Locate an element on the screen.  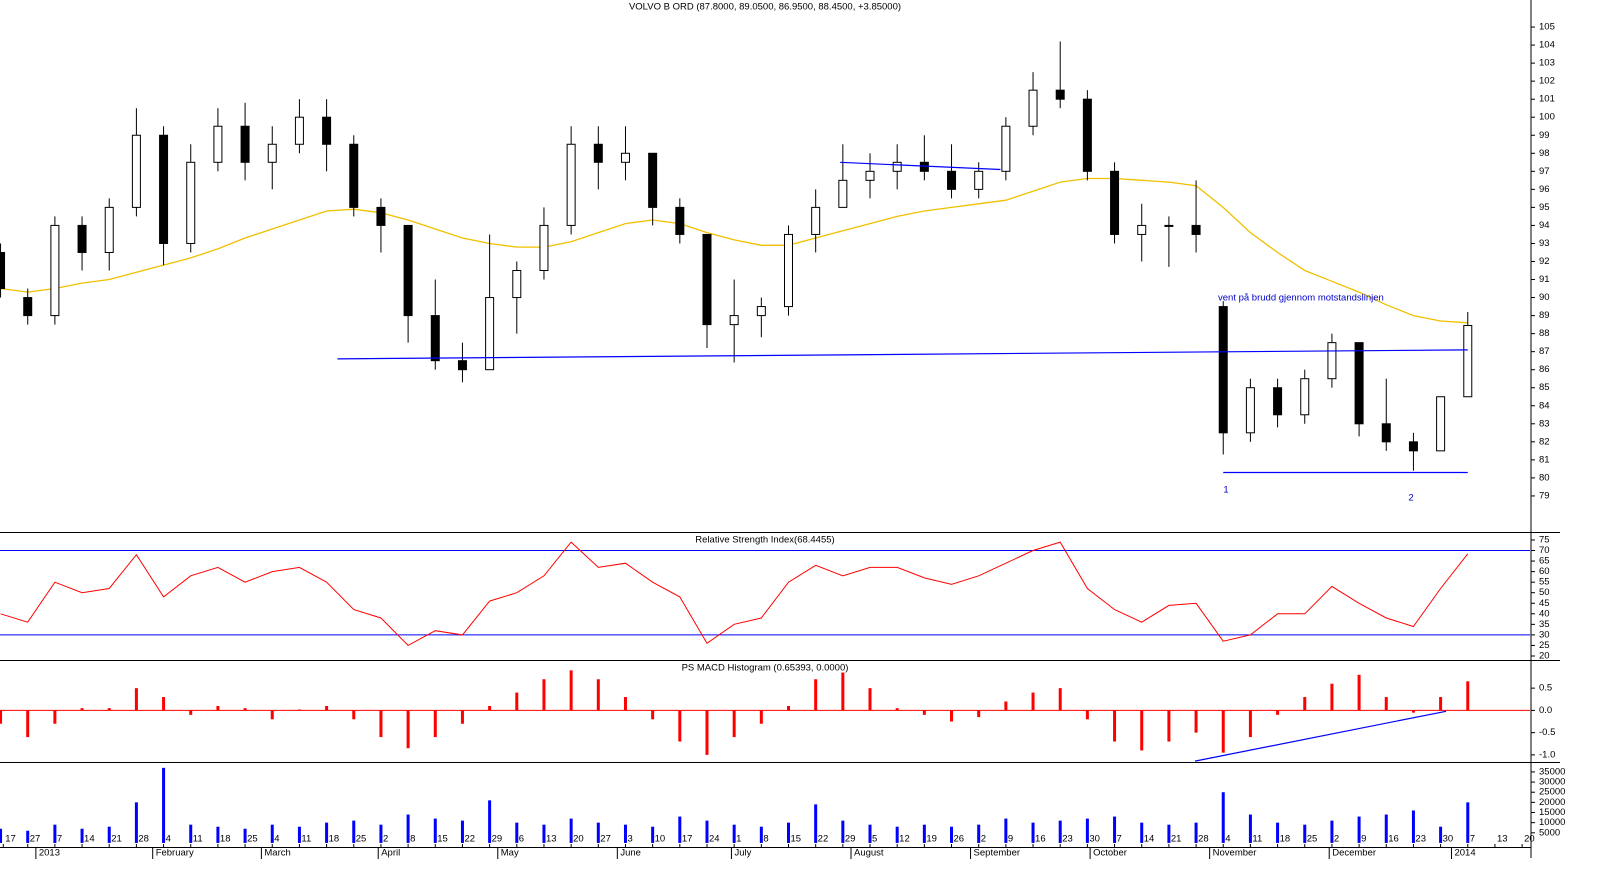
y-tick-label: 98 is located at coordinates (1544, 153).